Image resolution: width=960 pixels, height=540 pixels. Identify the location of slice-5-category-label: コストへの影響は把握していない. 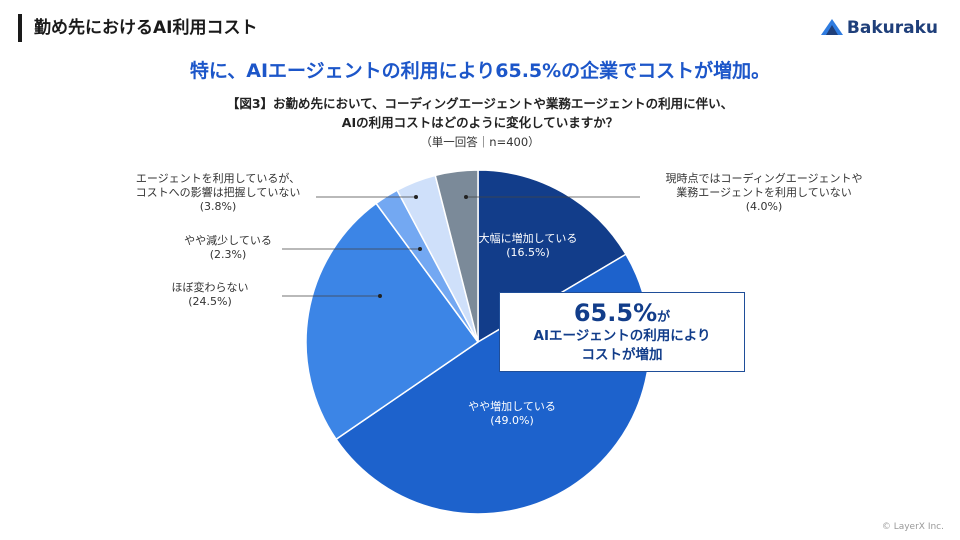
(218, 192).